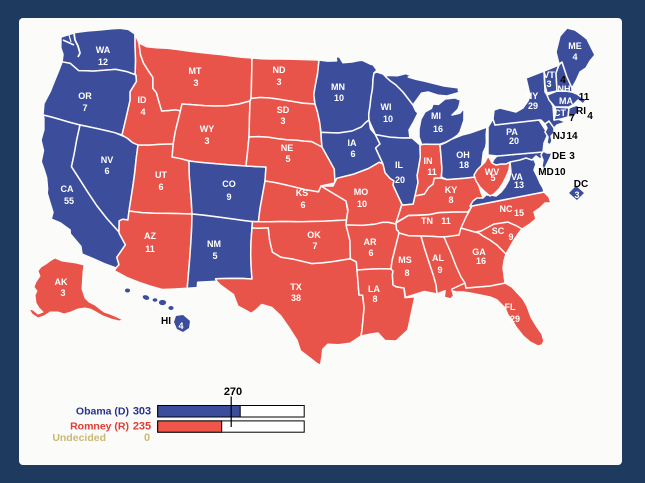 This screenshot has width=645, height=483. What do you see at coordinates (549, 75) in the screenshot?
I see `svg-text: VT` at bounding box center [549, 75].